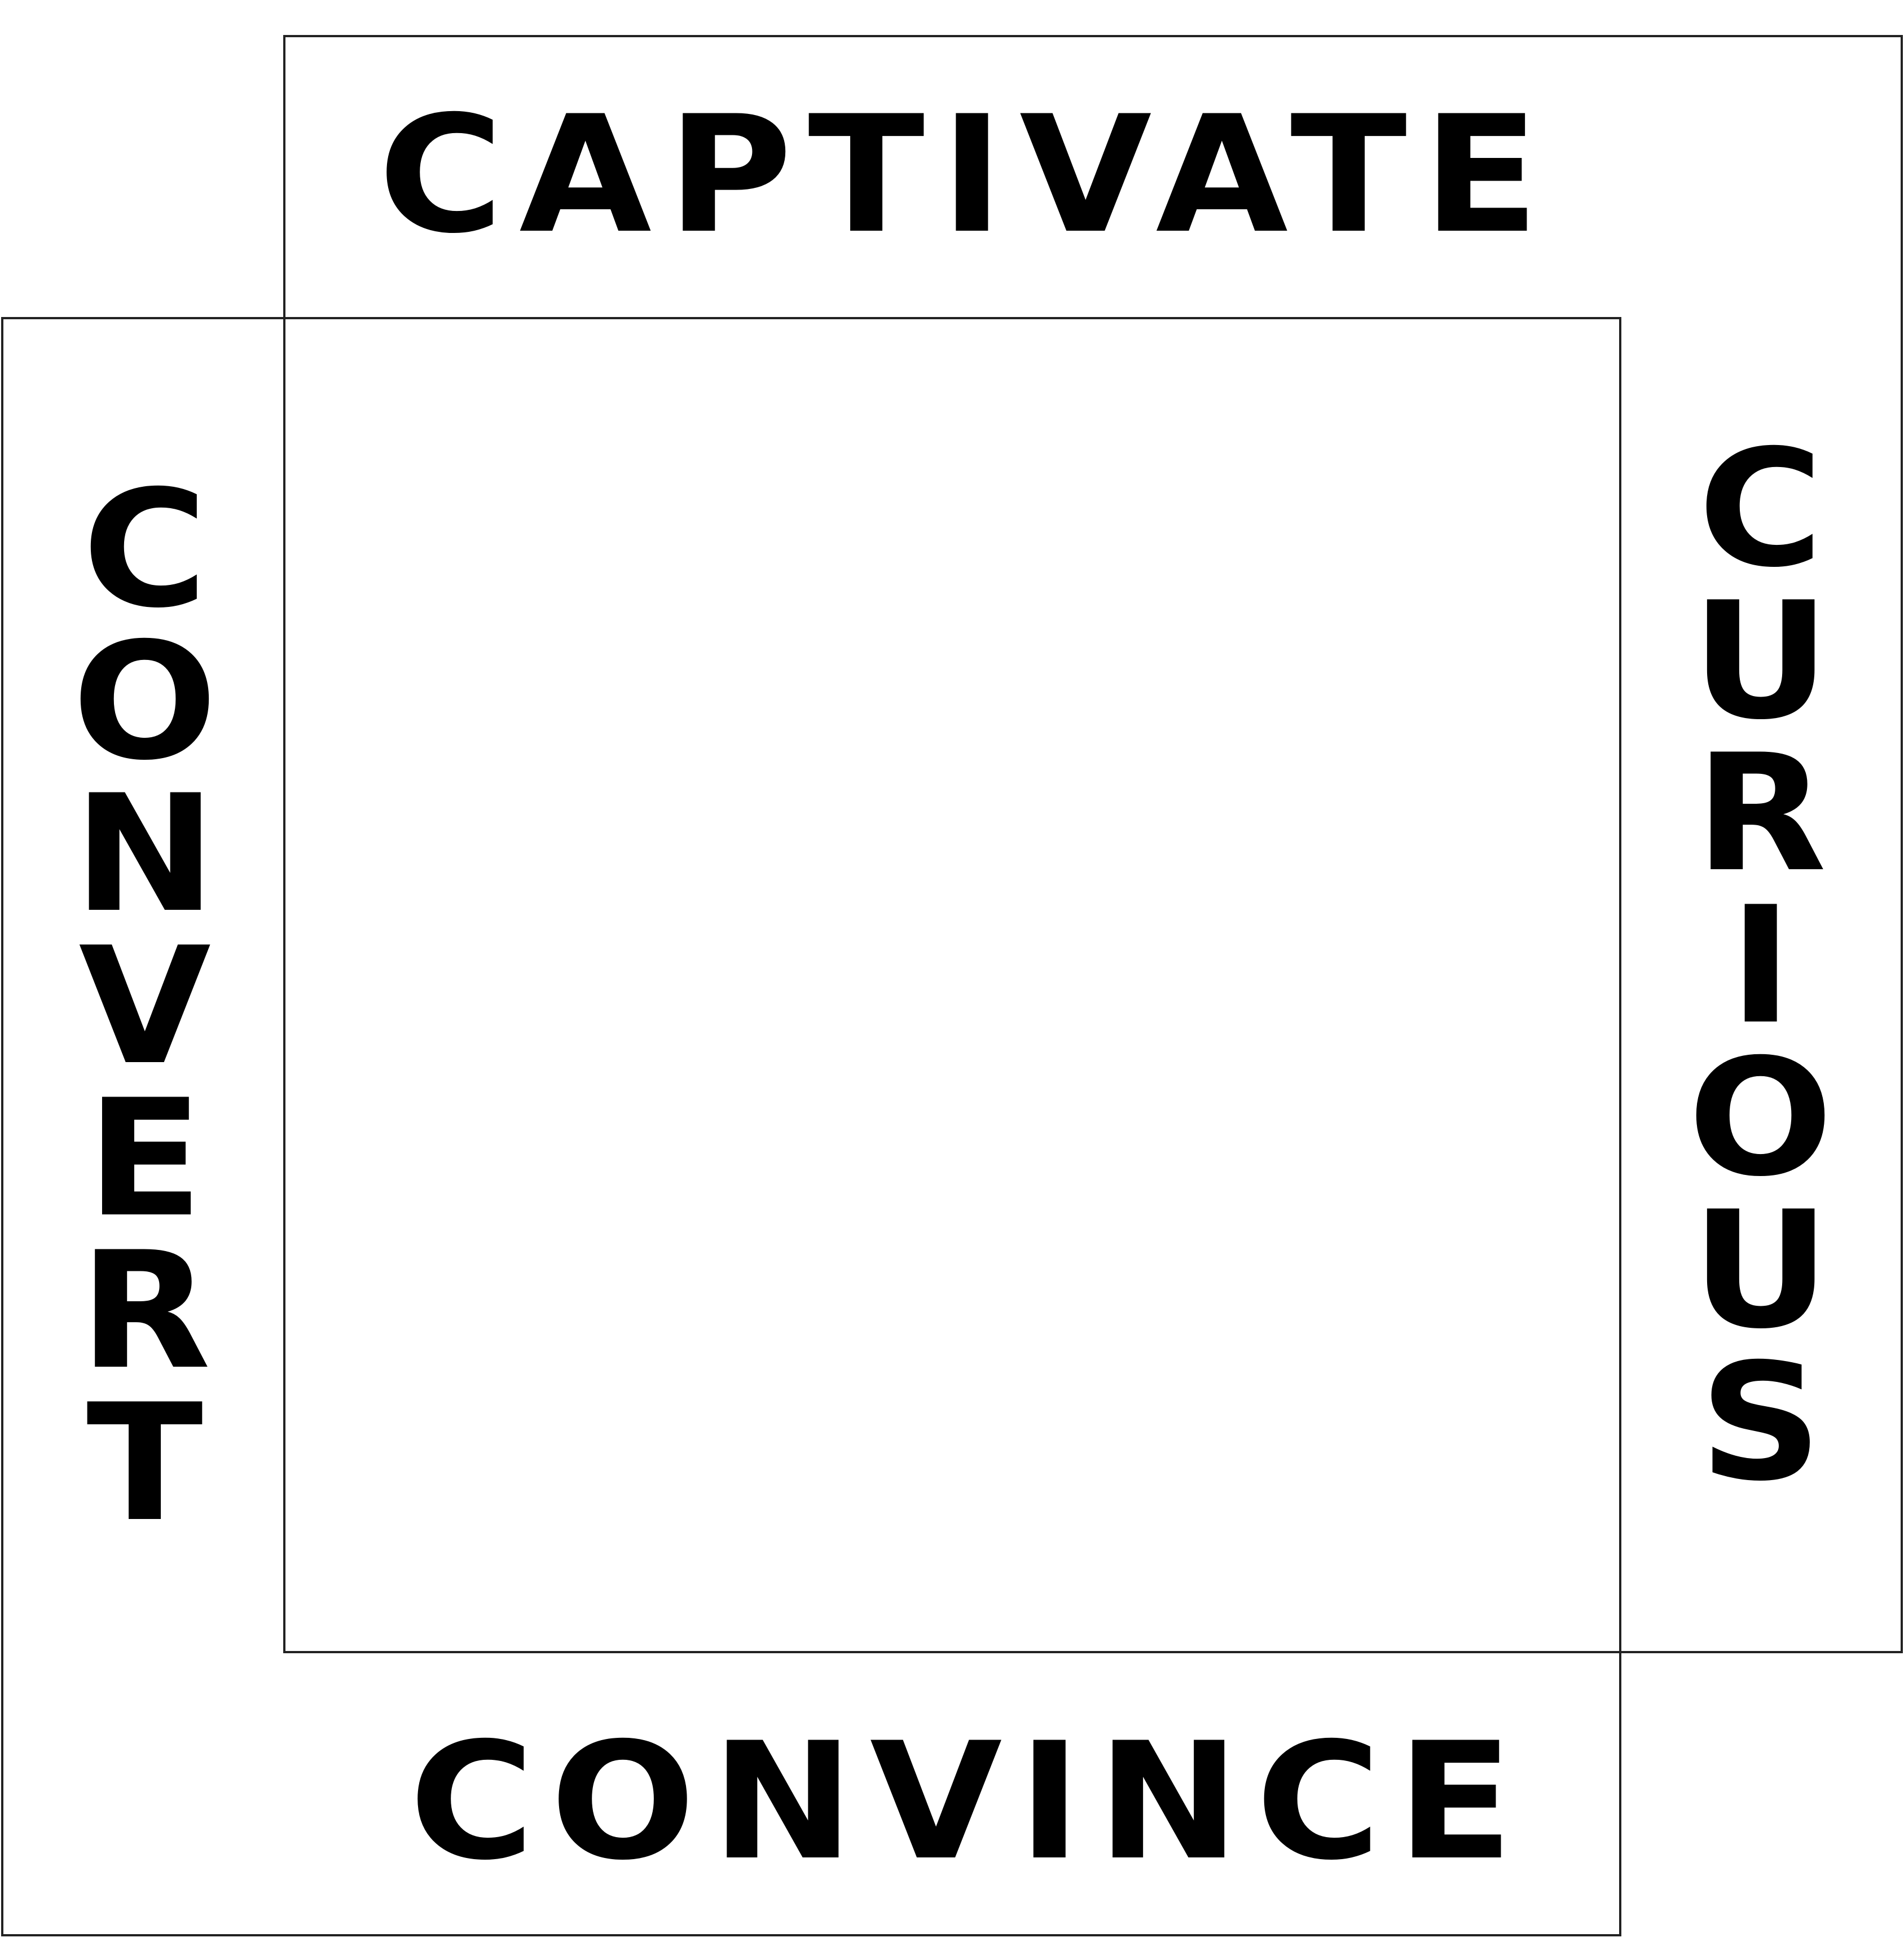 This screenshot has width=1904, height=1955. I want to click on captivate-word: CAPTIVATE, so click(967, 175).